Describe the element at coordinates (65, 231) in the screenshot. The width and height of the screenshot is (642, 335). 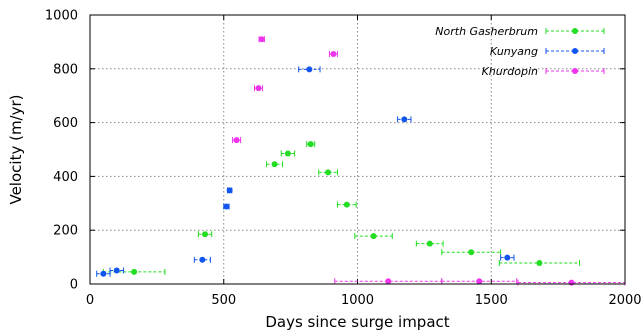
I see `y-tick-label: 200` at that location.